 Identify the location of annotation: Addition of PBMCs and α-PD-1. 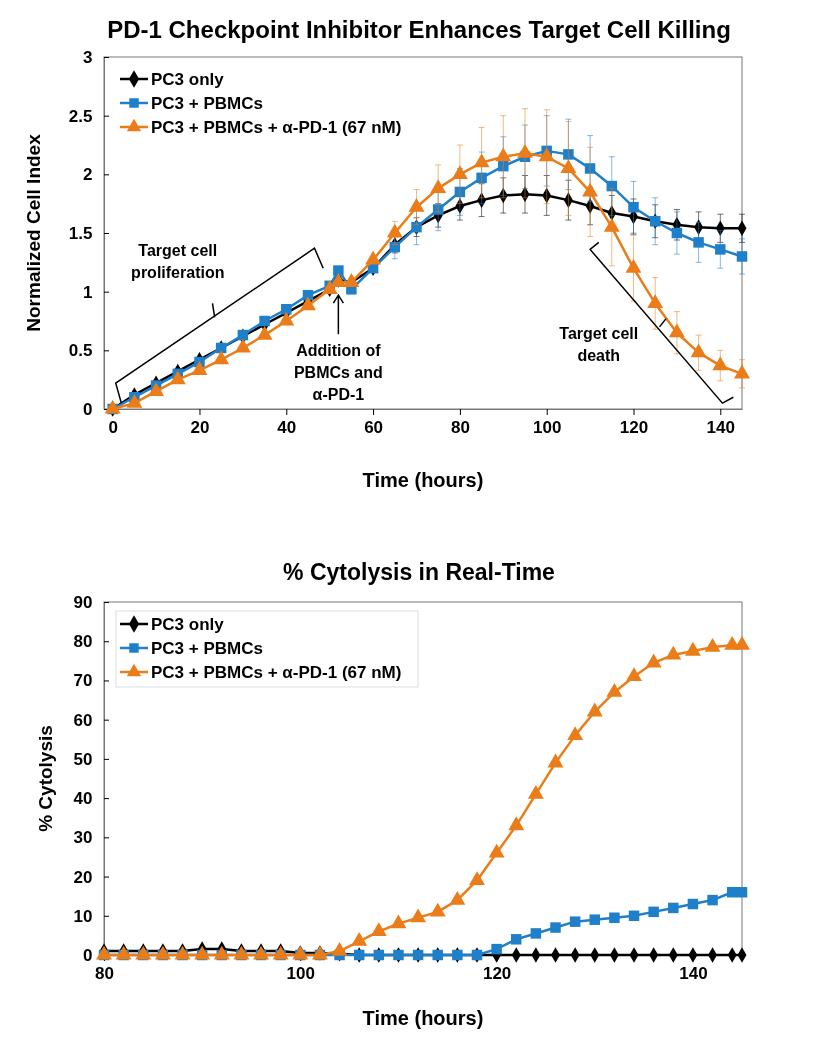
(338, 373).